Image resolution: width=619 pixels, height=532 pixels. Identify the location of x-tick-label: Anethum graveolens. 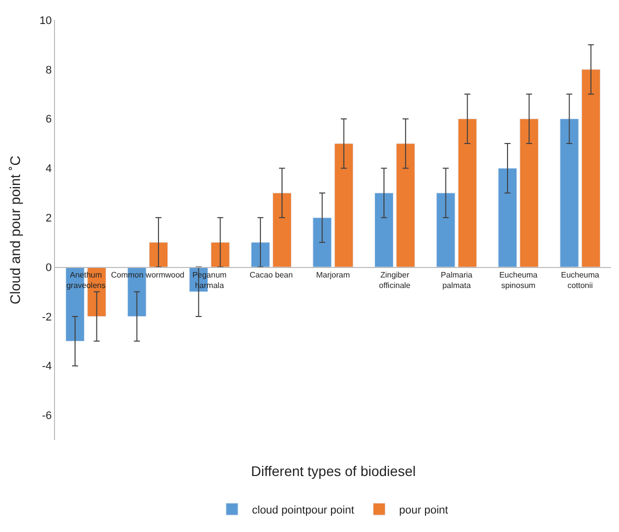
(86, 280).